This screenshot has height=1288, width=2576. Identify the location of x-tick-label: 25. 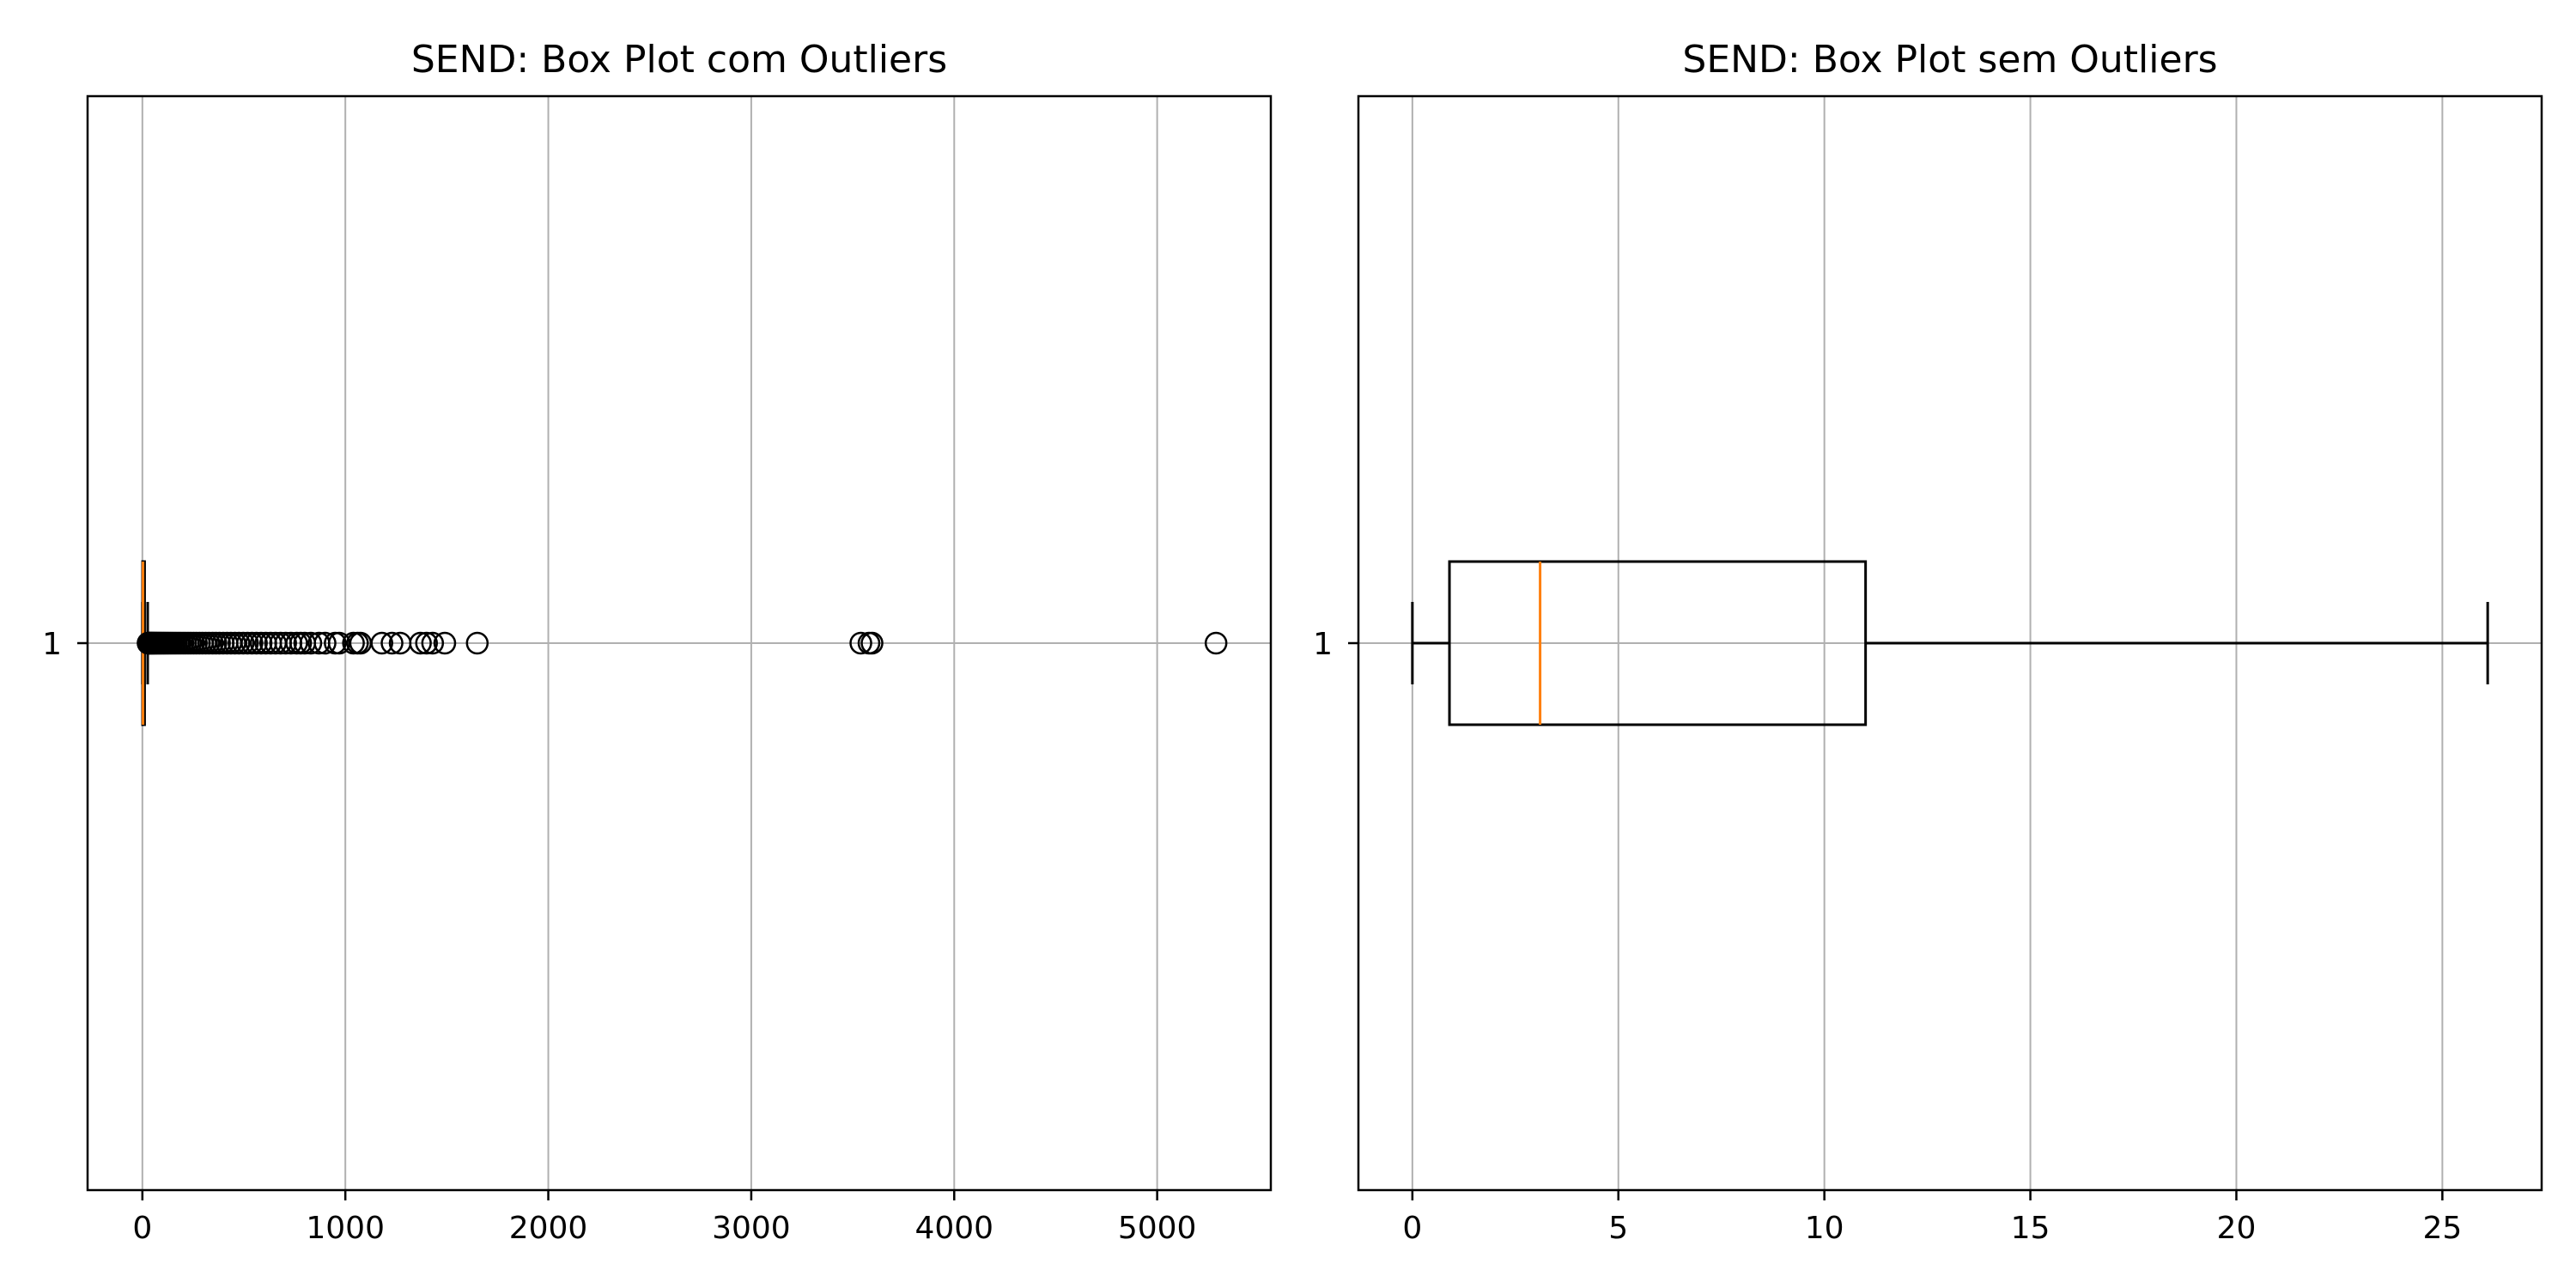
(2442, 1228).